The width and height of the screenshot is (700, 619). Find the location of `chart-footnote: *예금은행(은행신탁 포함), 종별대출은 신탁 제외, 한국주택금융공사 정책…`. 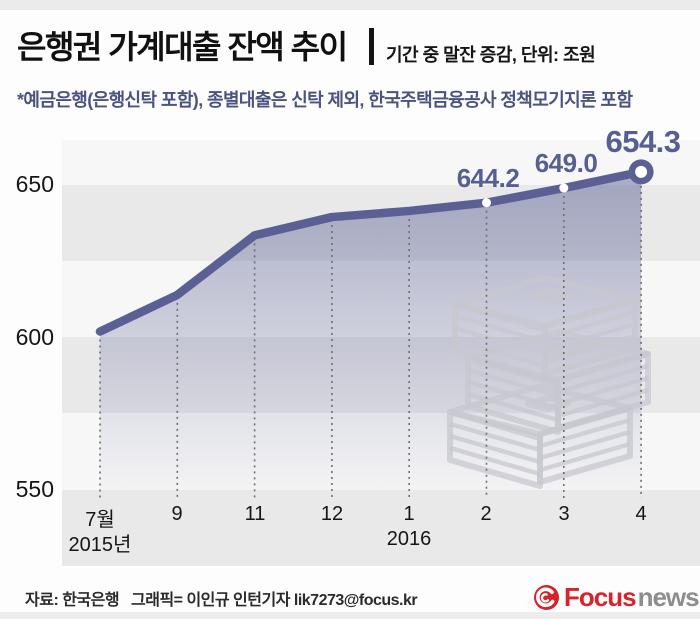

chart-footnote: *예금은행(은행신탁 포함), 종별대출은 신탁 제외, 한국주택금융공사 정책… is located at coordinates (325, 100).